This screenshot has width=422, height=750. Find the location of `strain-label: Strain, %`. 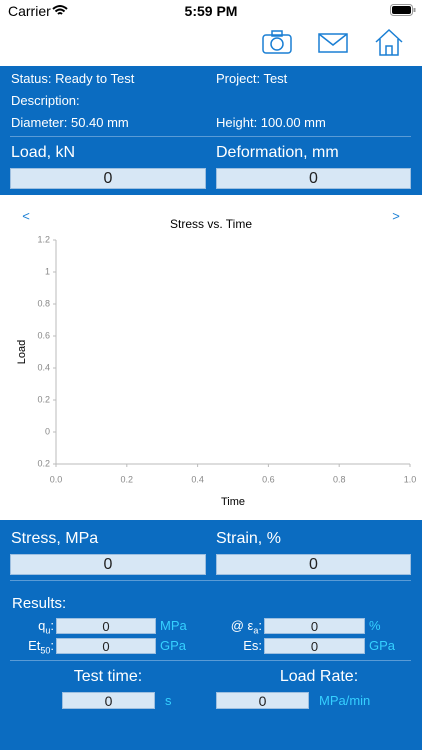

strain-label: Strain, % is located at coordinates (248, 538).